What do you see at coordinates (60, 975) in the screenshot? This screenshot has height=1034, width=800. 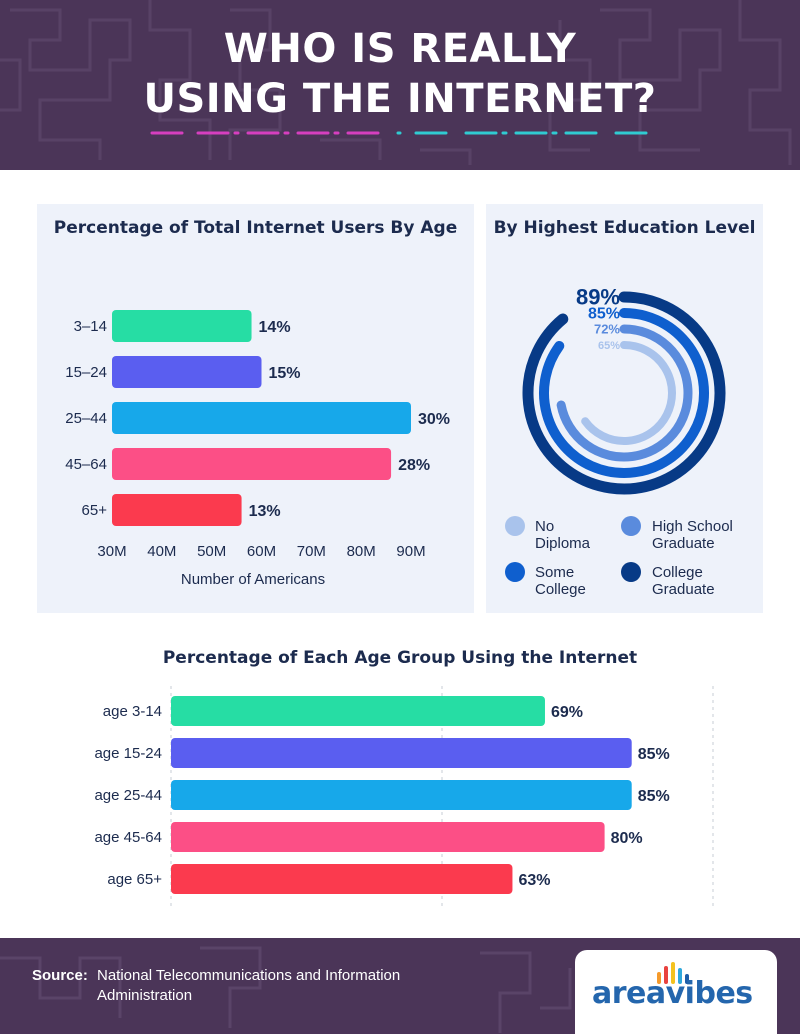 I see `source-label: Source:` at bounding box center [60, 975].